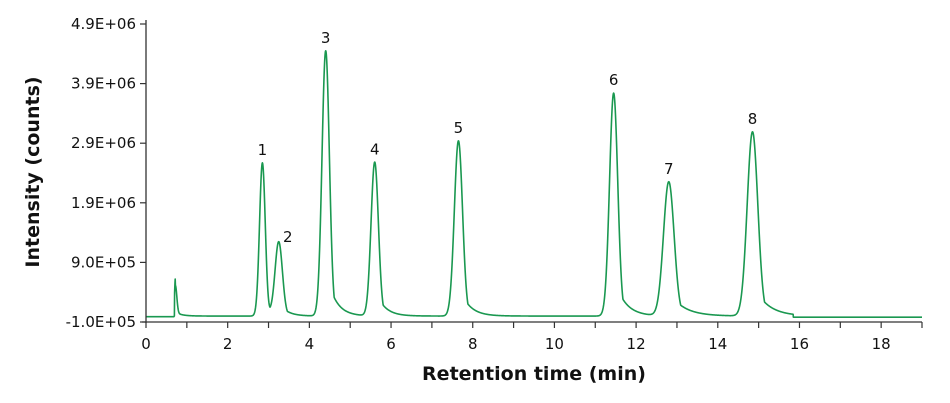 The height and width of the screenshot is (403, 950). I want to click on x-tick-label: 4, so click(310, 344).